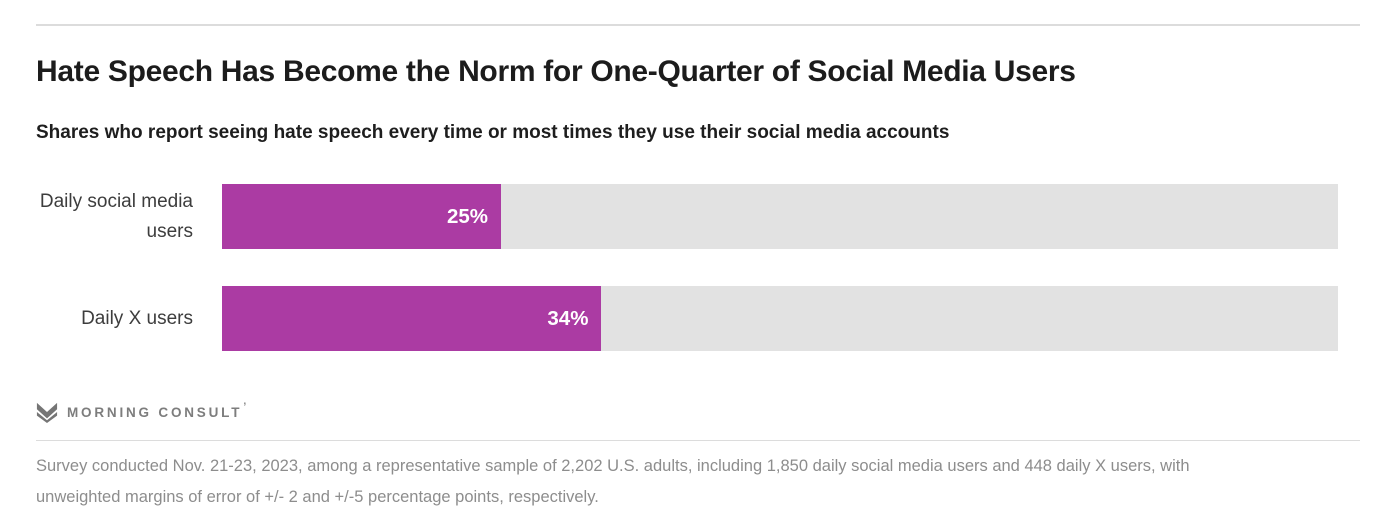  I want to click on category-label: Daily social media users, so click(116, 216).